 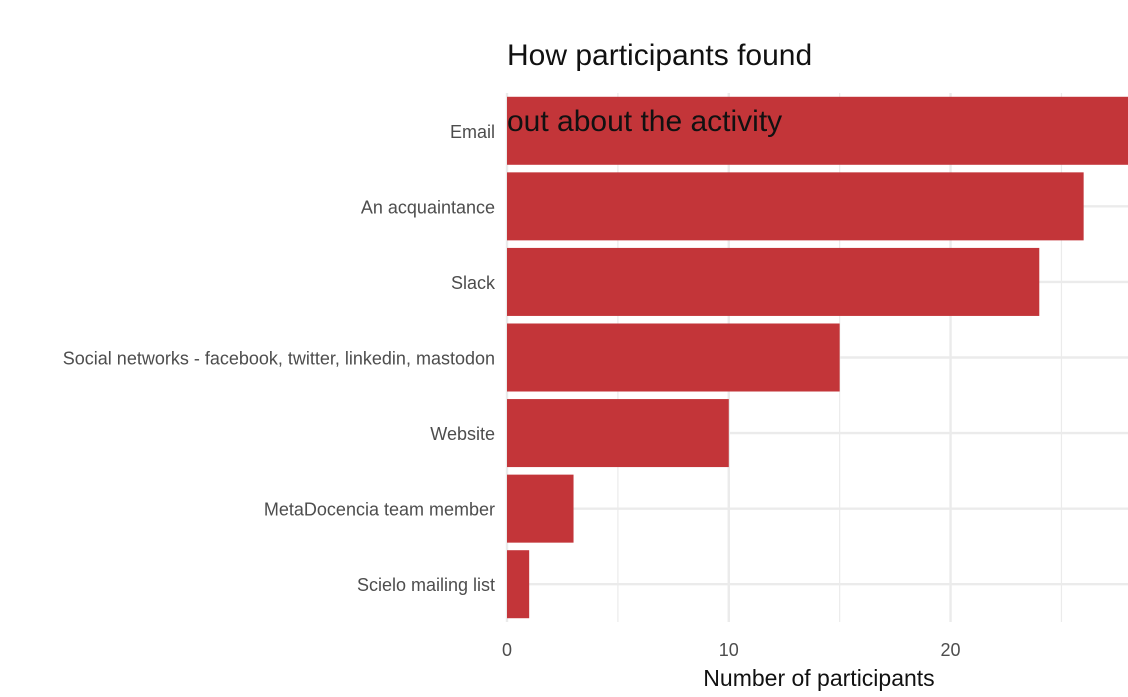 I want to click on chart-title-line-1: How participants found, so click(x=660, y=55).